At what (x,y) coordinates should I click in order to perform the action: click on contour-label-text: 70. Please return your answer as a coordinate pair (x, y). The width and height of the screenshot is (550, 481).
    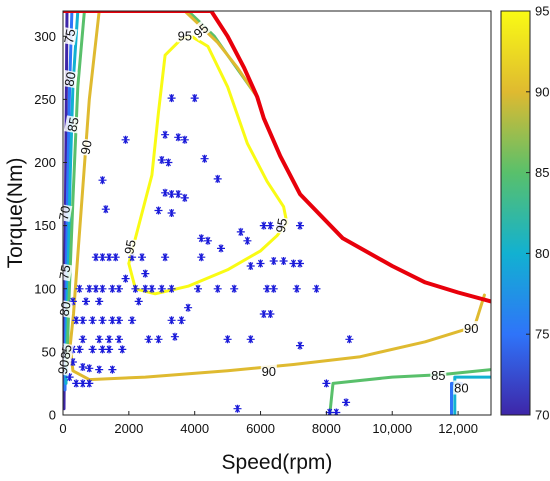
    Looking at the image, I should click on (64, 212).